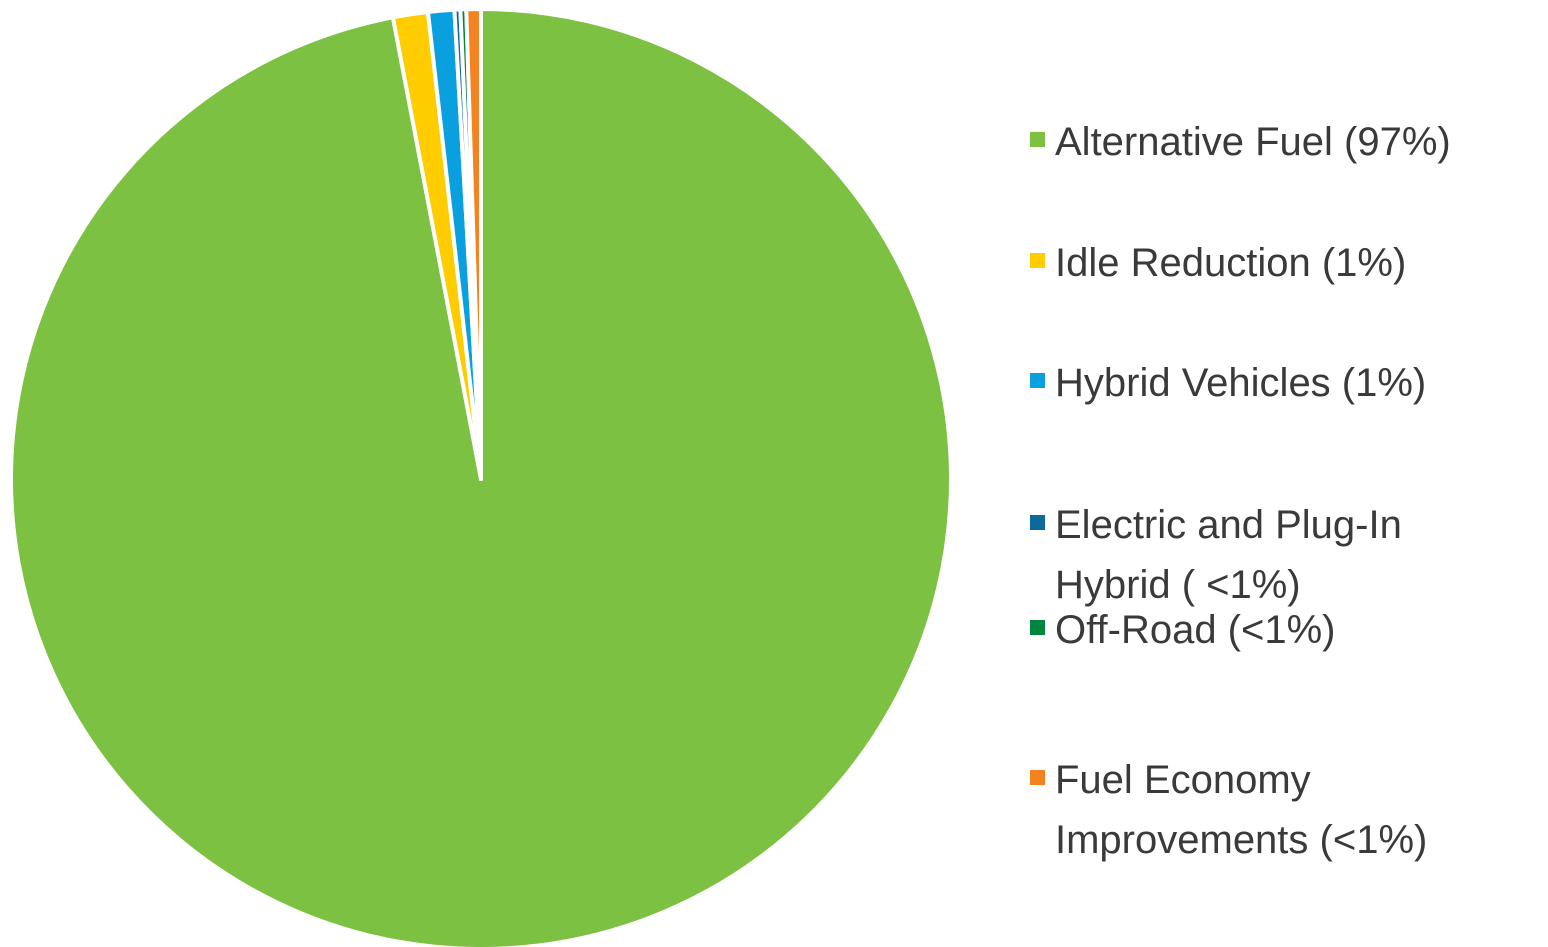 This screenshot has height=947, width=1548. I want to click on legend-item: Off-Road (<1%), so click(1280, 630).